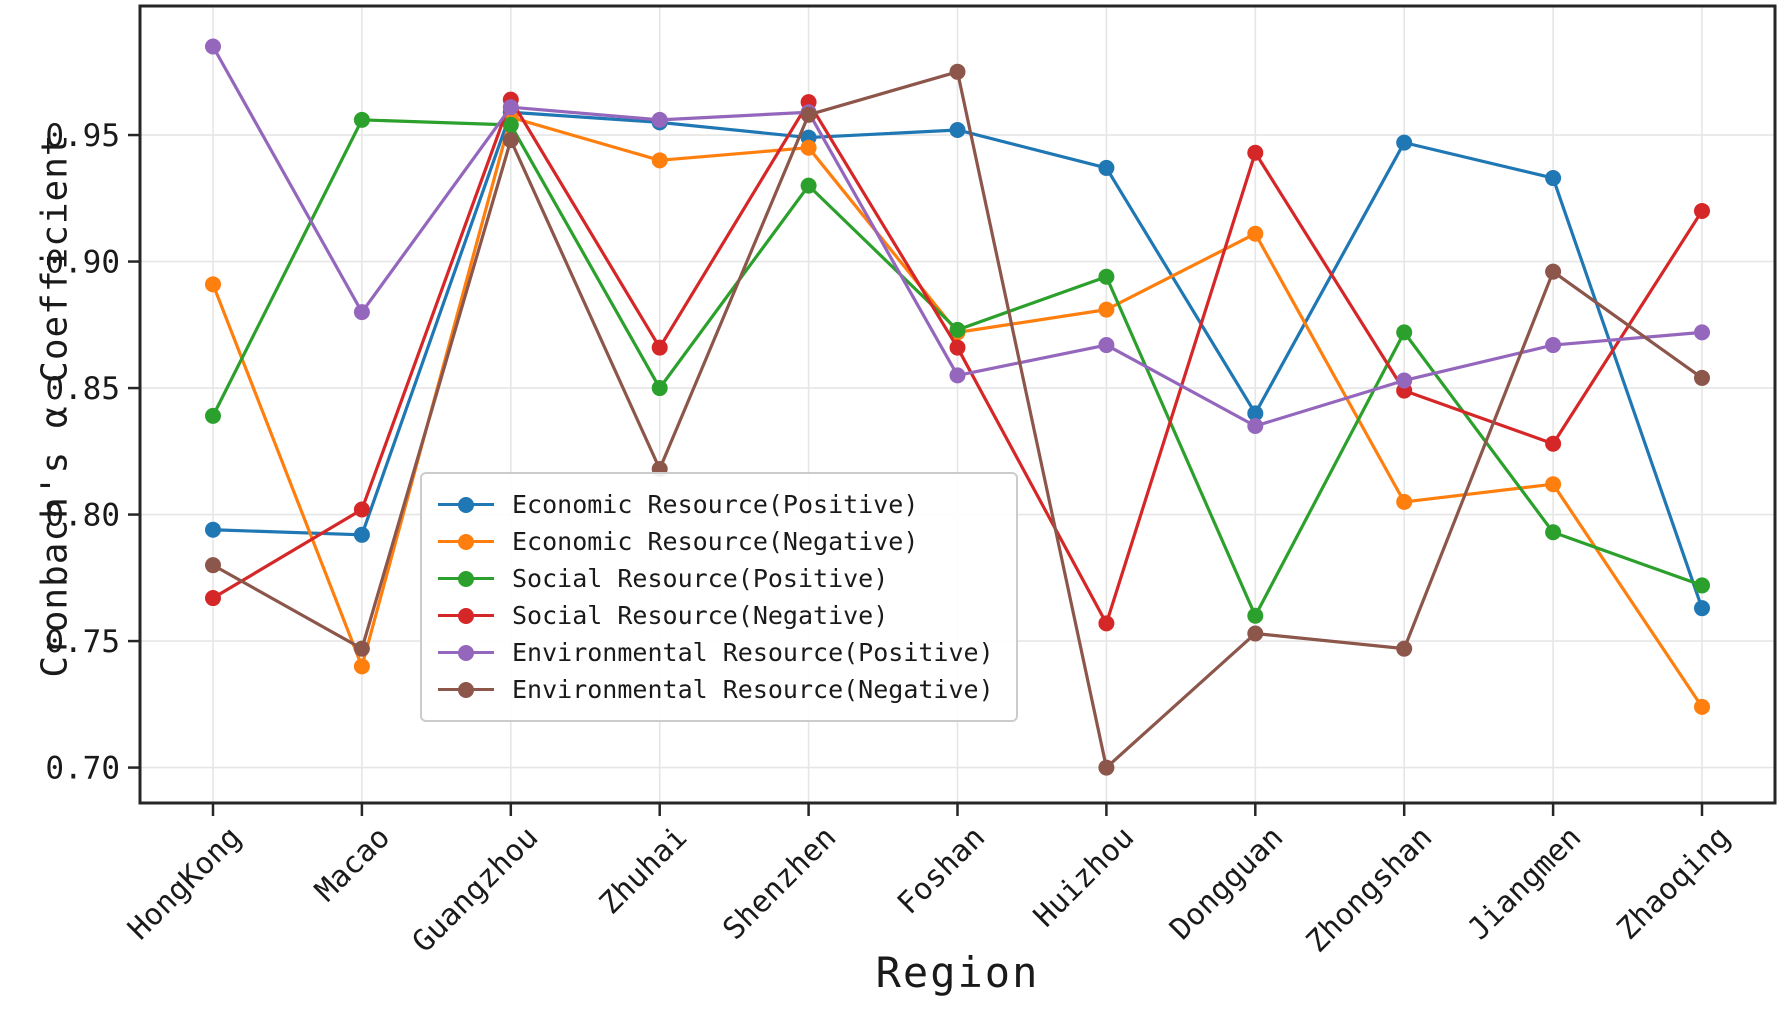 This screenshot has width=1783, height=1010. I want to click on legend-item: Environmental Resource(Positive), so click(716, 652).